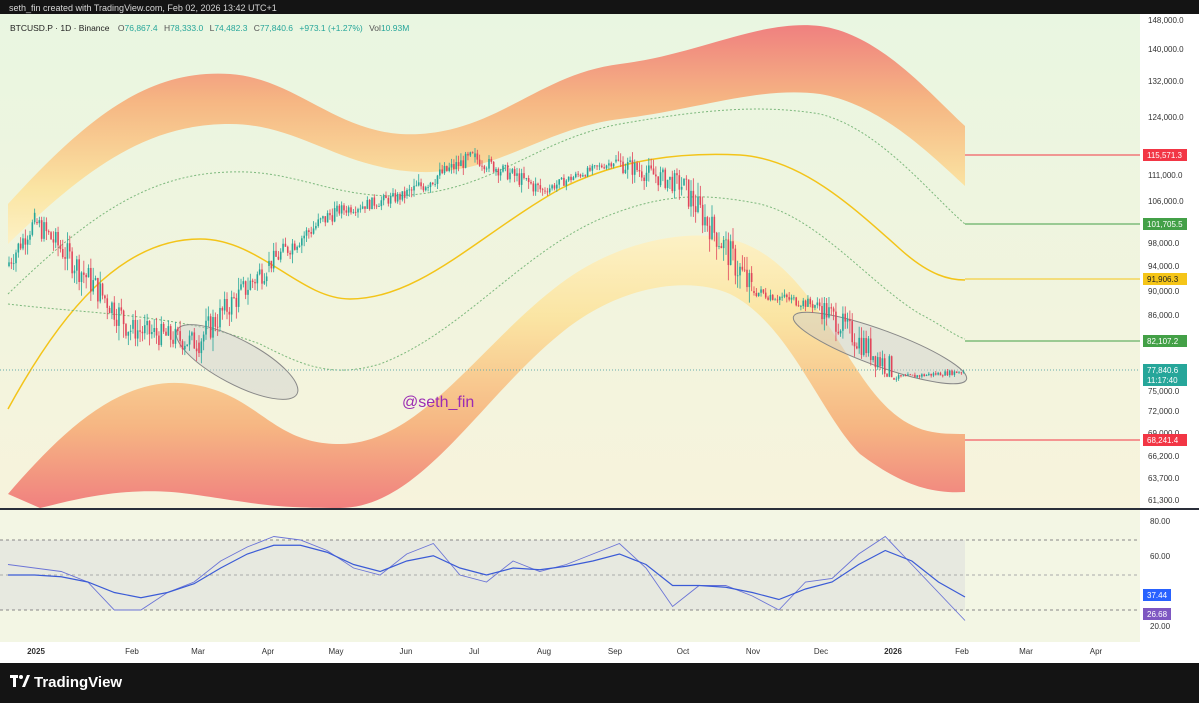 The image size is (1199, 703). I want to click on price-tick-label: 72,000.0, so click(1164, 411).